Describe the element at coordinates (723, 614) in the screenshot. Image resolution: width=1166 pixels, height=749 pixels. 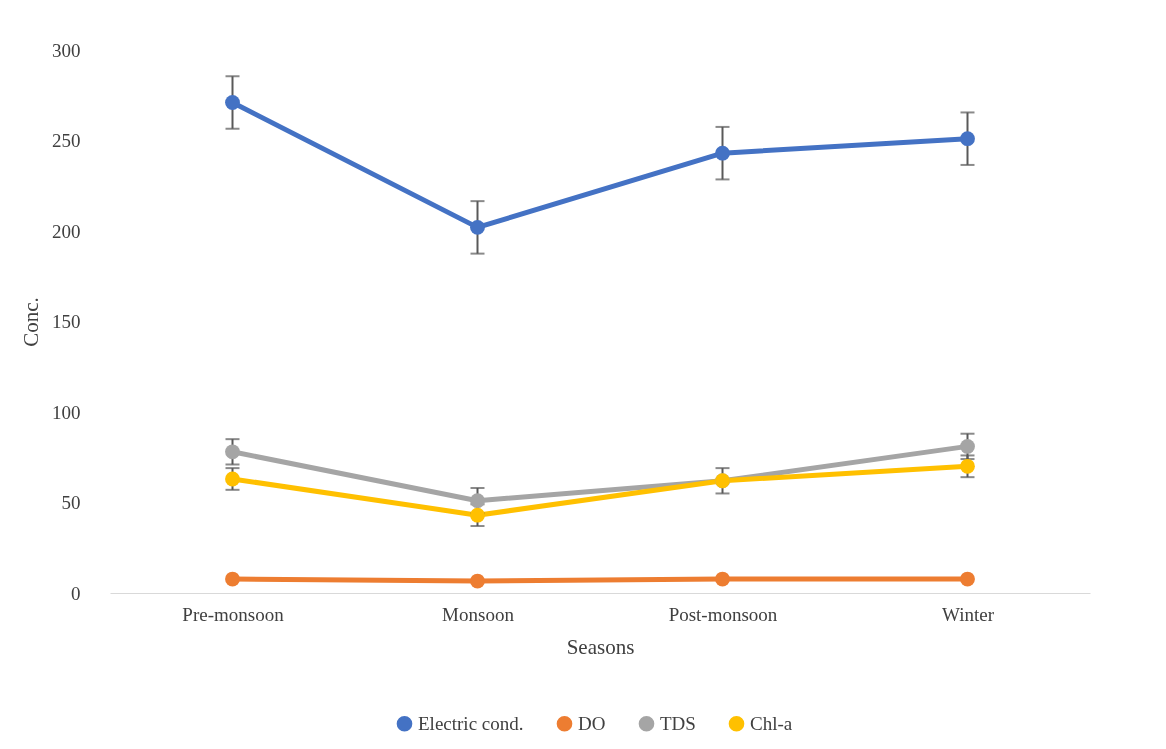
I see `x-tick-label: Post-monsoon` at that location.